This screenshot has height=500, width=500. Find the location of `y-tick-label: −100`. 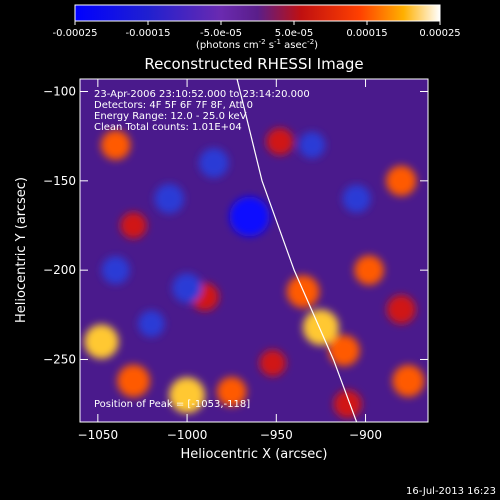

y-tick-label: −100 is located at coordinates (59, 92).